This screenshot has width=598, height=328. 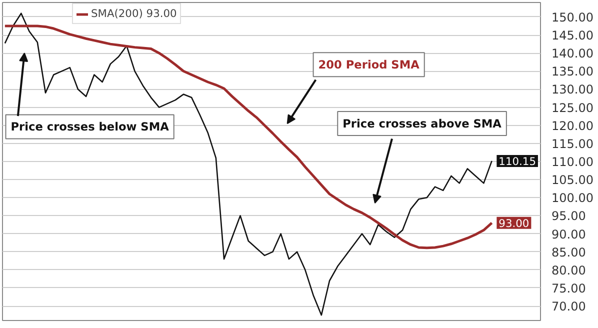 What do you see at coordinates (573, 17) in the screenshot?
I see `y-tick-label: 150.00` at bounding box center [573, 17].